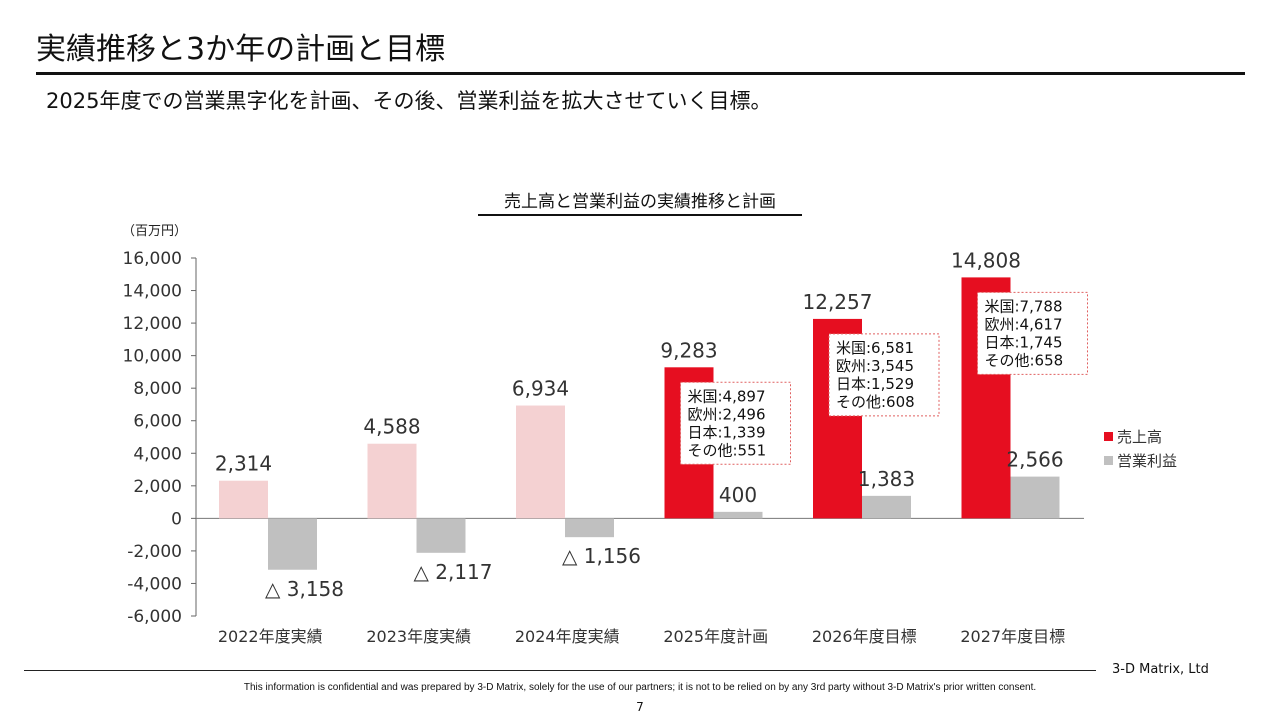 This screenshot has height=720, width=1280. I want to click on sales-value-label: 2,314, so click(243, 464).